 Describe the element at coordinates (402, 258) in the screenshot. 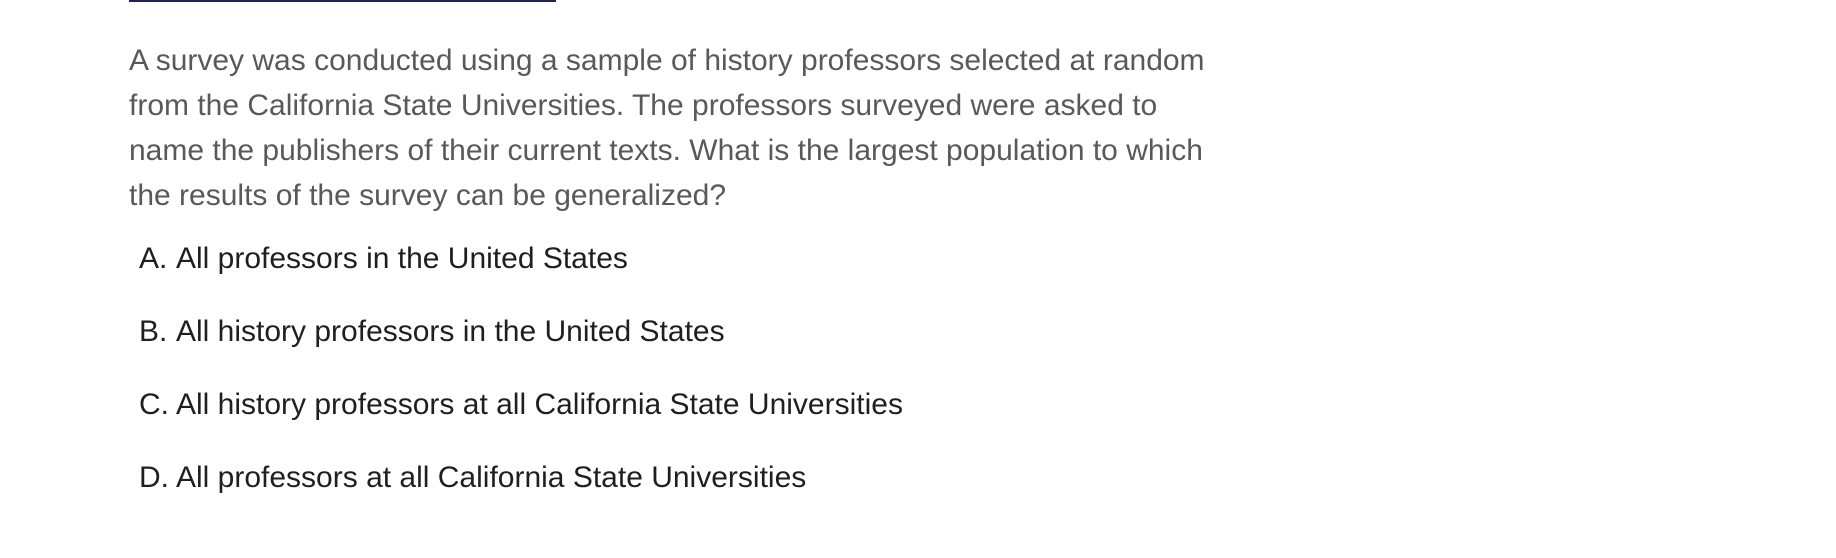

I see `choice-text: All professors in the United States` at that location.